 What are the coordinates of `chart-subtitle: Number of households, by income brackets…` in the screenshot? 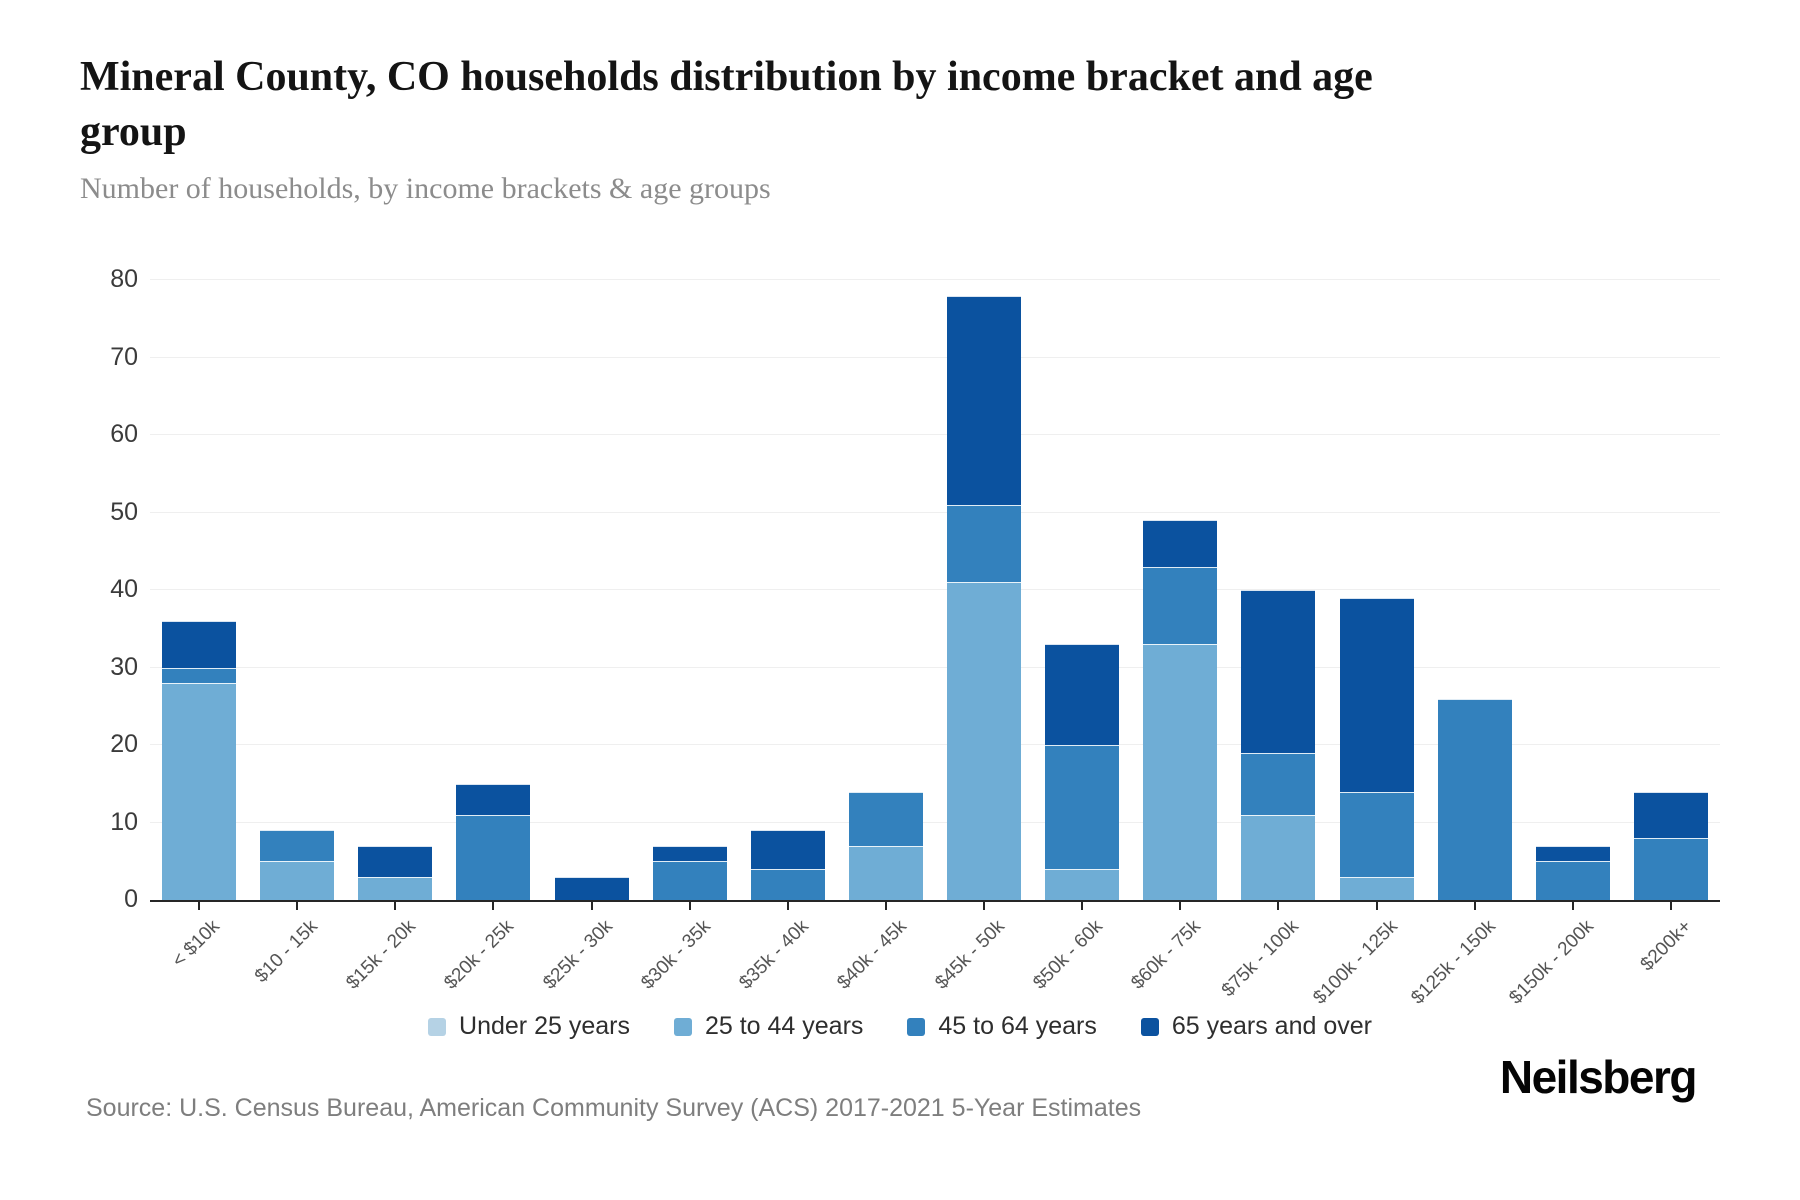 It's located at (425, 188).